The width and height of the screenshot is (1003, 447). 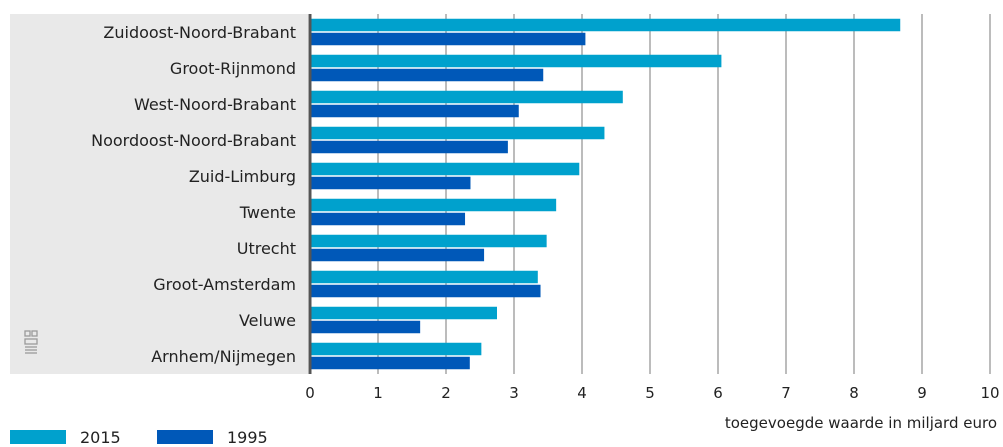 What do you see at coordinates (854, 393) in the screenshot?
I see `x-tick-label: 8` at bounding box center [854, 393].